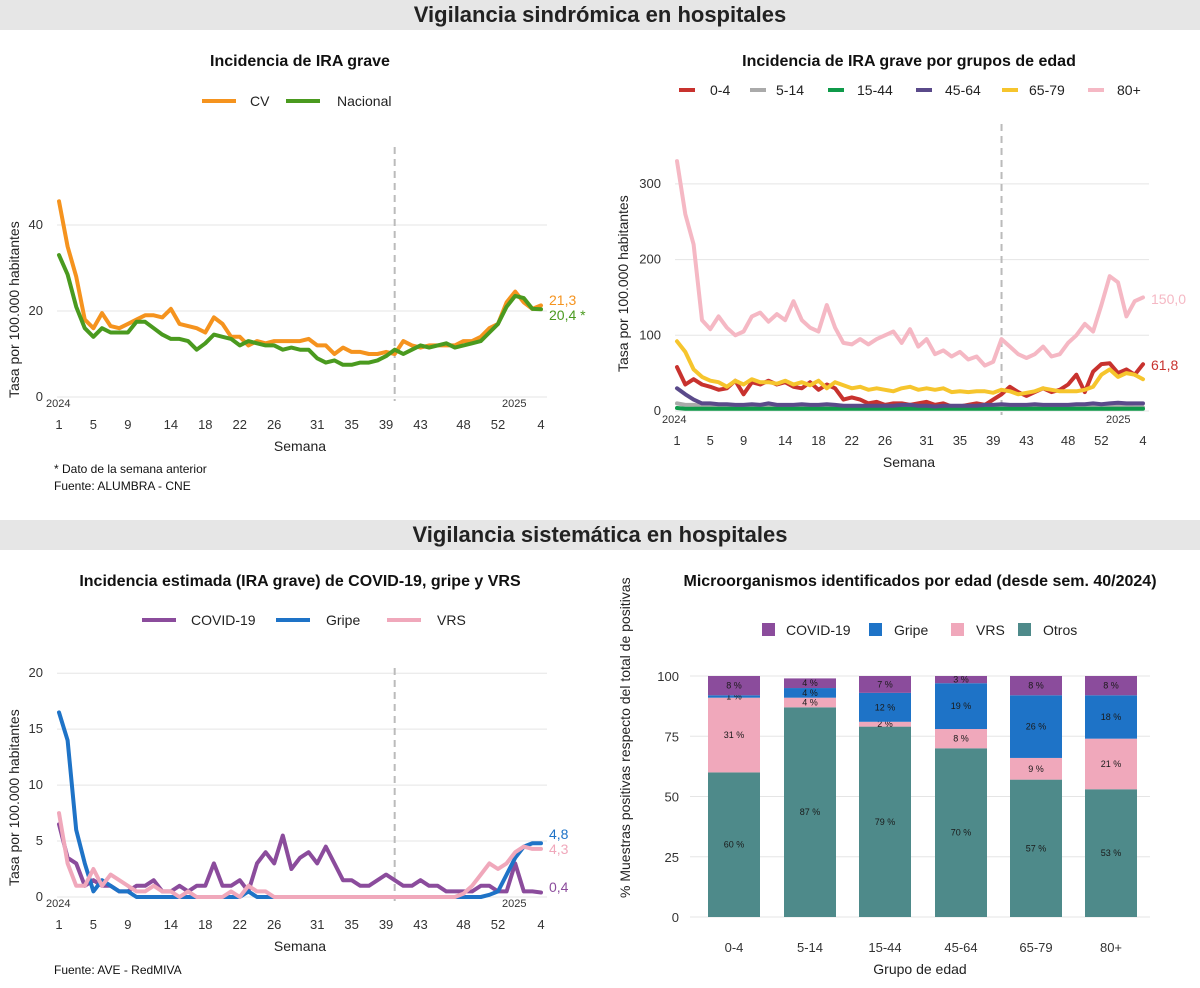 The height and width of the screenshot is (988, 1200). What do you see at coordinates (300, 946) in the screenshot?
I see `x-axis-label: Semana` at bounding box center [300, 946].